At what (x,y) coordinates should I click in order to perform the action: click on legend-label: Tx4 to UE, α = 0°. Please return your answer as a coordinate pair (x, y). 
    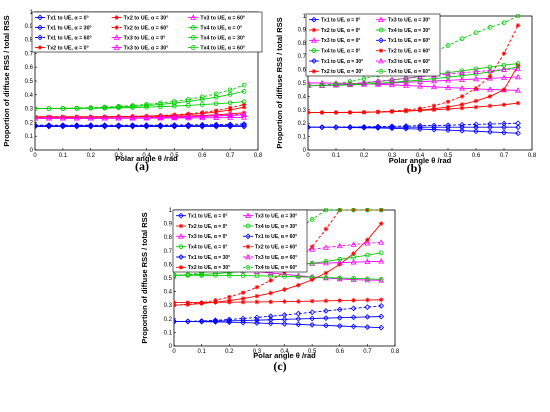
    Looking at the image, I should click on (340, 51).